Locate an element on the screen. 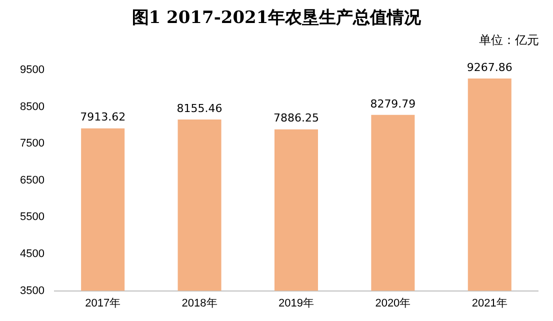 This screenshot has height=321, width=553. y-tick-label: 8500 is located at coordinates (32, 106).